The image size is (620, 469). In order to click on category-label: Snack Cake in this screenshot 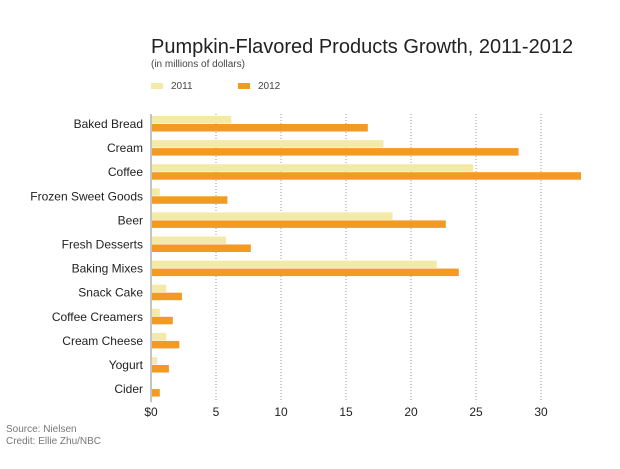, I will do `click(110, 293)`.